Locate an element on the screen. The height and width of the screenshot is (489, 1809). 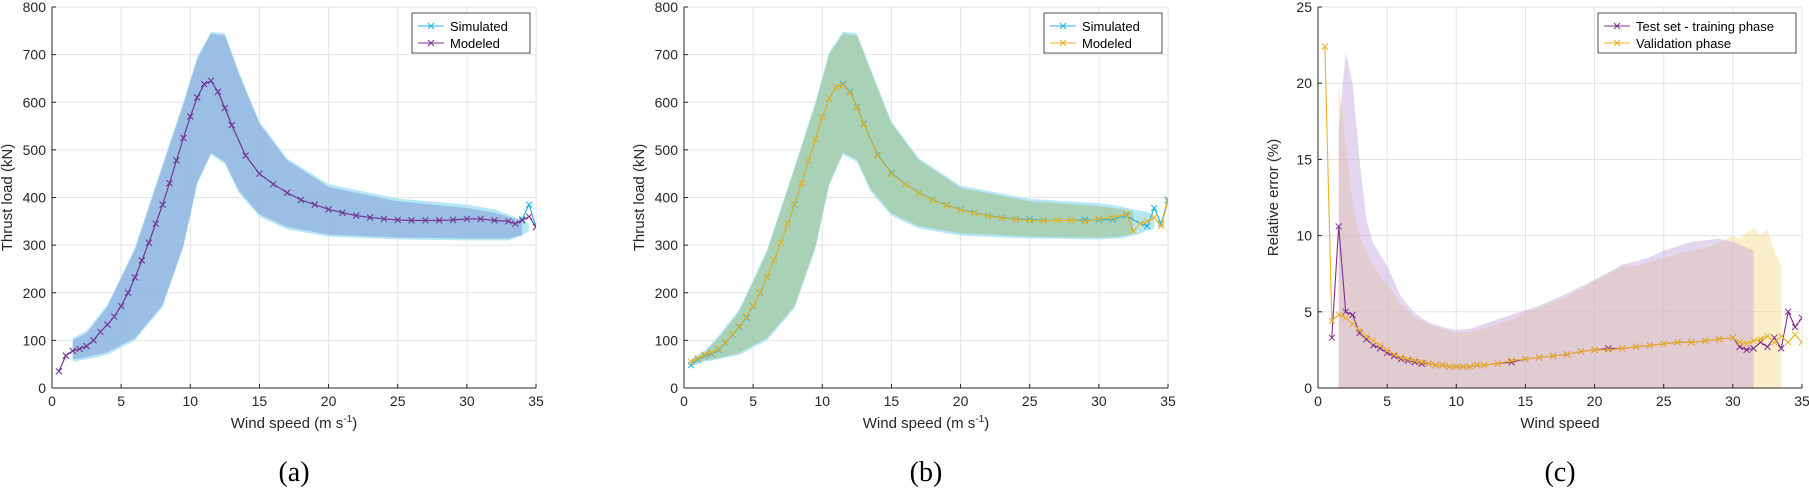
y-axis-label: Thrust load (kN) is located at coordinates (8, 198).